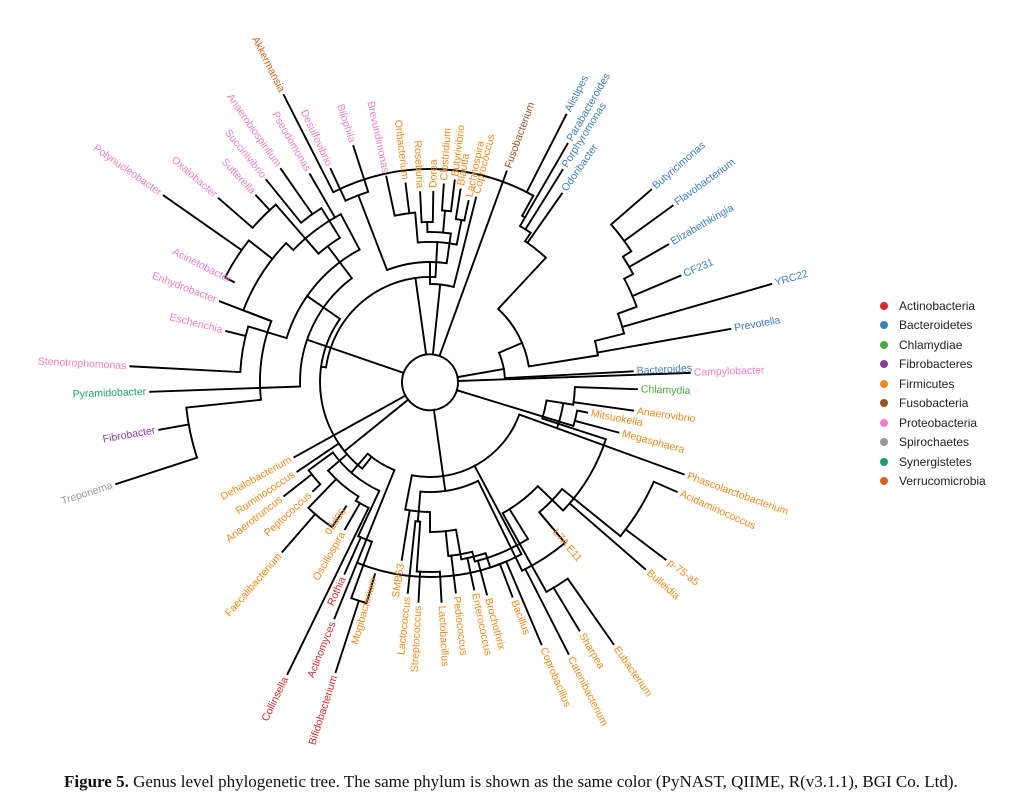 The height and width of the screenshot is (812, 1020). Describe the element at coordinates (433, 207) in the screenshot. I see `branch-dorea` at that location.